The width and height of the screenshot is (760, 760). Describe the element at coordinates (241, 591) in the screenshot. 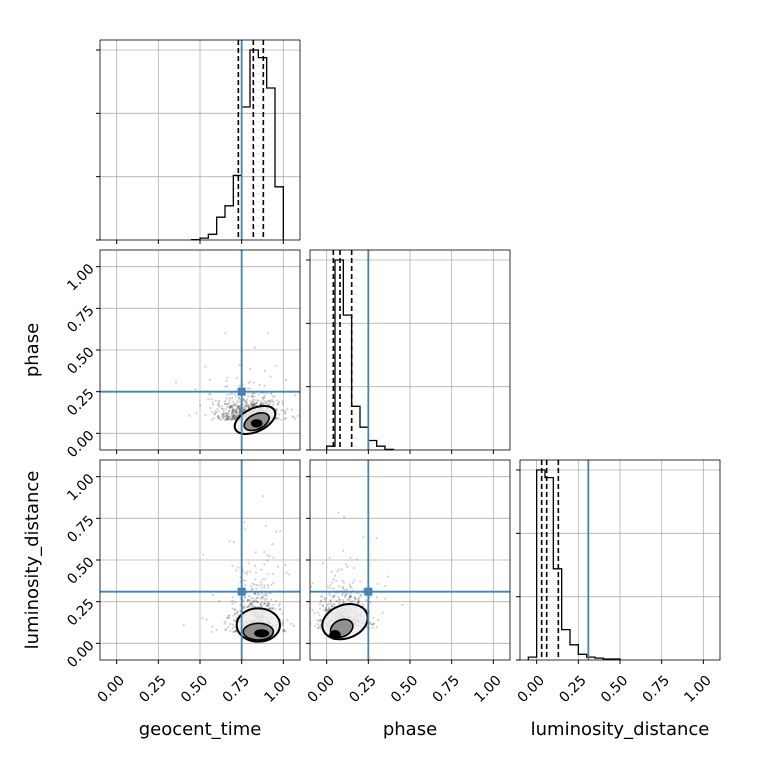

I see `truth-marker` at that location.